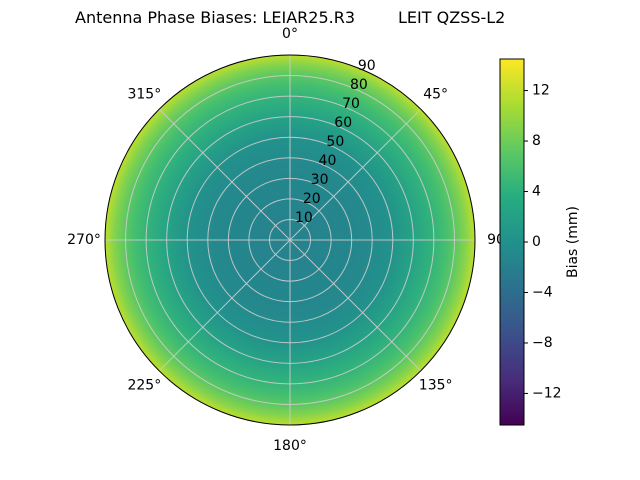 The height and width of the screenshot is (480, 640). Describe the element at coordinates (359, 85) in the screenshot. I see `r-tick-label: 80` at that location.